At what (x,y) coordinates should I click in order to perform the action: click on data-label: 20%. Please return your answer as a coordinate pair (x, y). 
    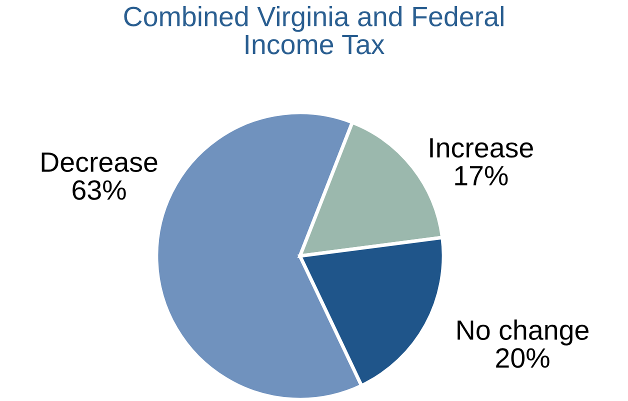
    Looking at the image, I should click on (523, 358).